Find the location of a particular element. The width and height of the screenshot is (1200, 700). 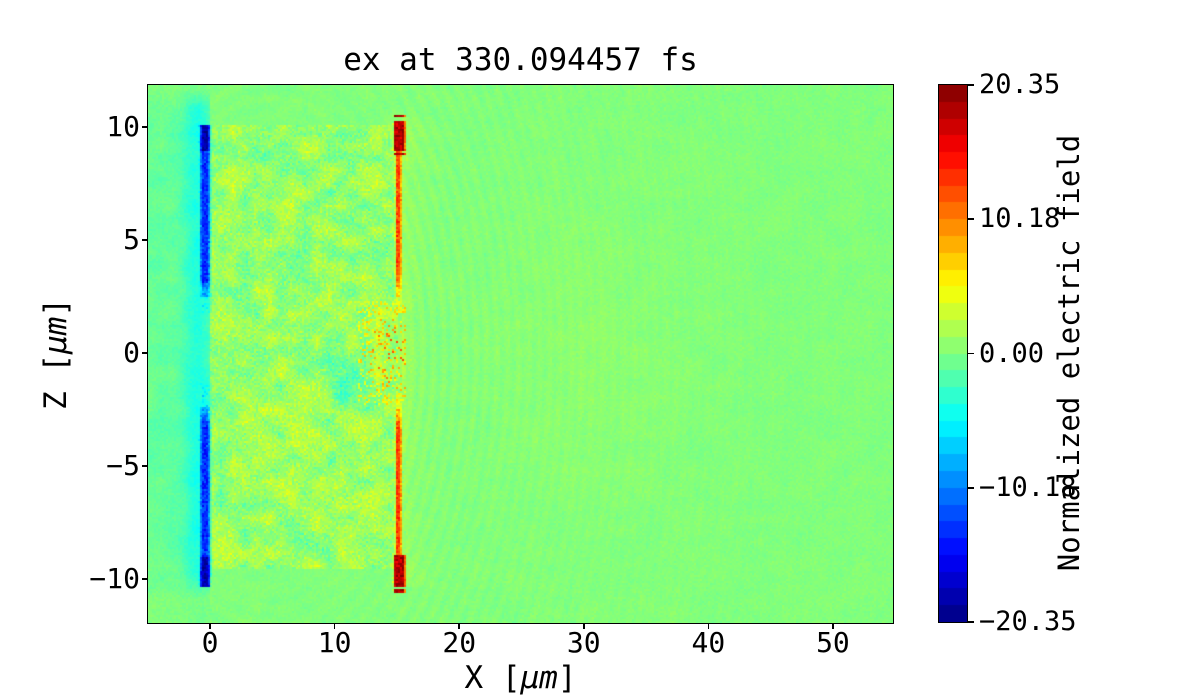

colorbar-tick-label: −20.35 is located at coordinates (1028, 621).